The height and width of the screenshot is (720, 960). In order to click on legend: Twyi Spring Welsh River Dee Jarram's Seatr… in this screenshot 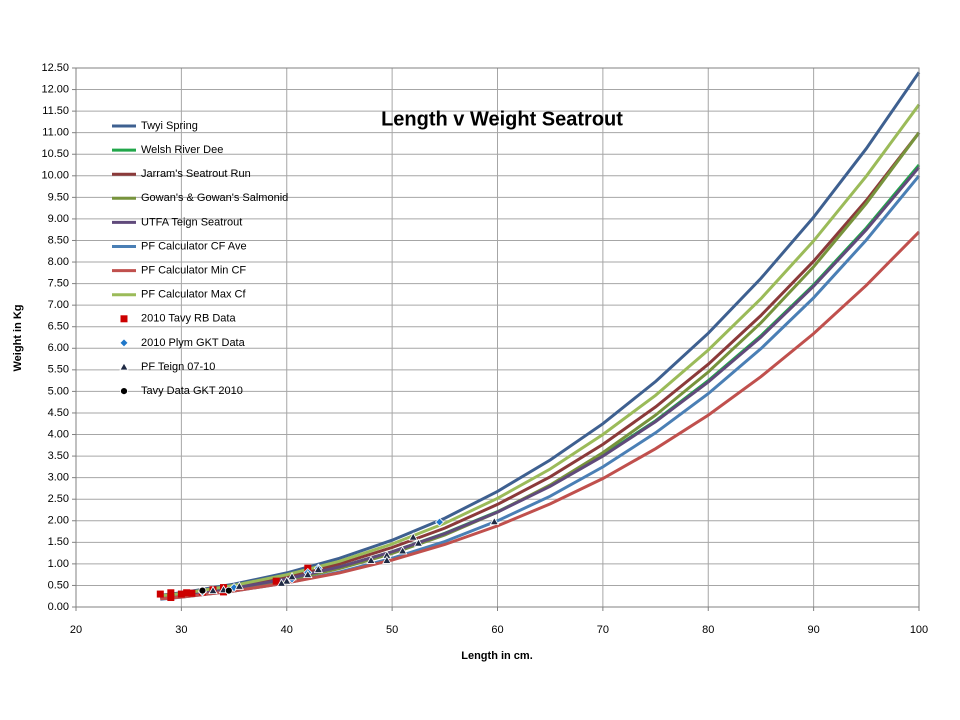, I will do `click(200, 258)`.